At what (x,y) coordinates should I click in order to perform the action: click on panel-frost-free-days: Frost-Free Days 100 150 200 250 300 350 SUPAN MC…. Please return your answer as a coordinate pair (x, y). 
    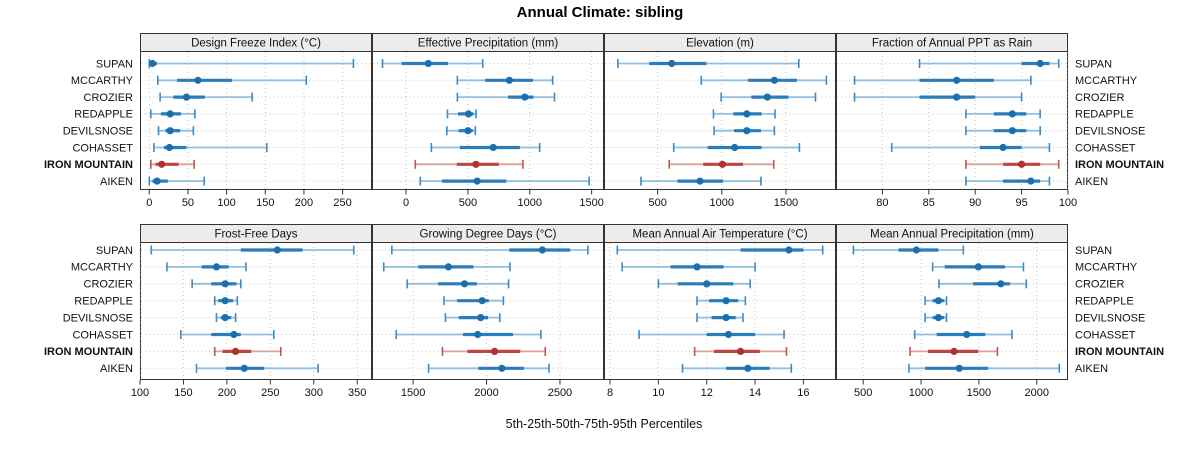
    Looking at the image, I should click on (208, 311).